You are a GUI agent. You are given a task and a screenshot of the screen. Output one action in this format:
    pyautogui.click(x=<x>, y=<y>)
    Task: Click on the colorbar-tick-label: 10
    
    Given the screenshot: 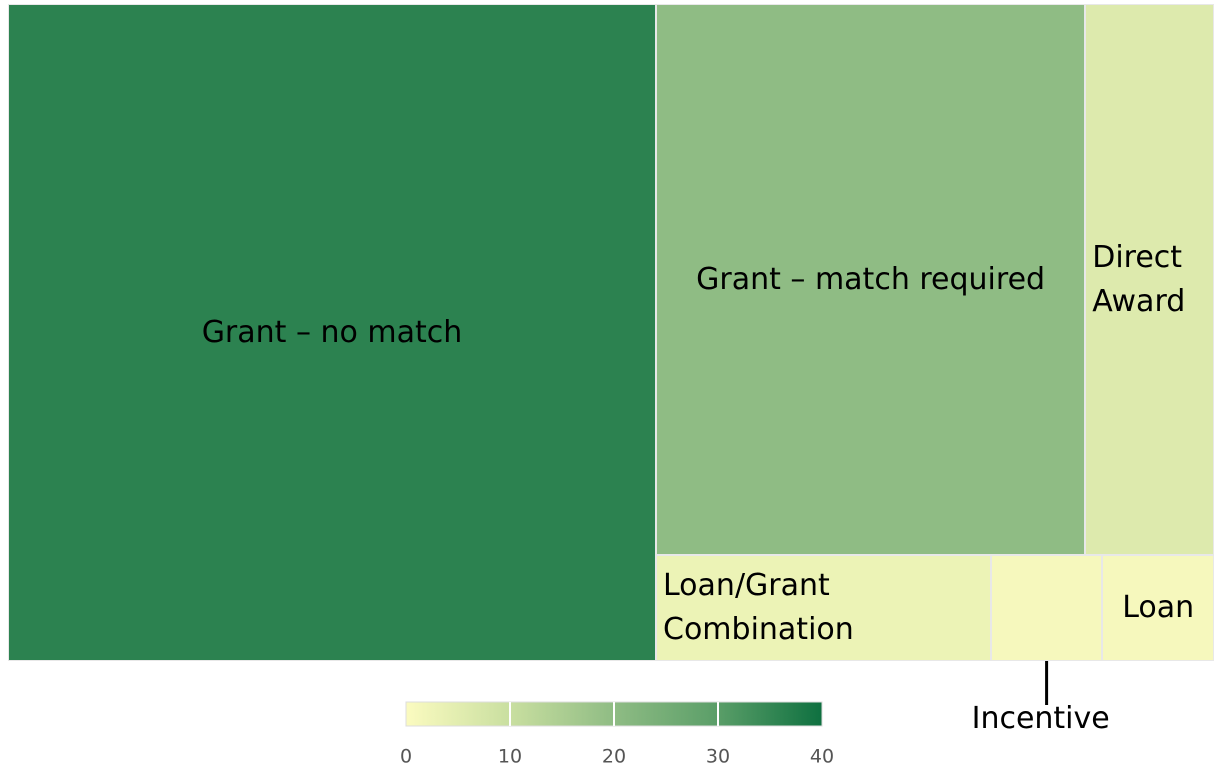 What is the action you would take?
    pyautogui.click(x=510, y=757)
    